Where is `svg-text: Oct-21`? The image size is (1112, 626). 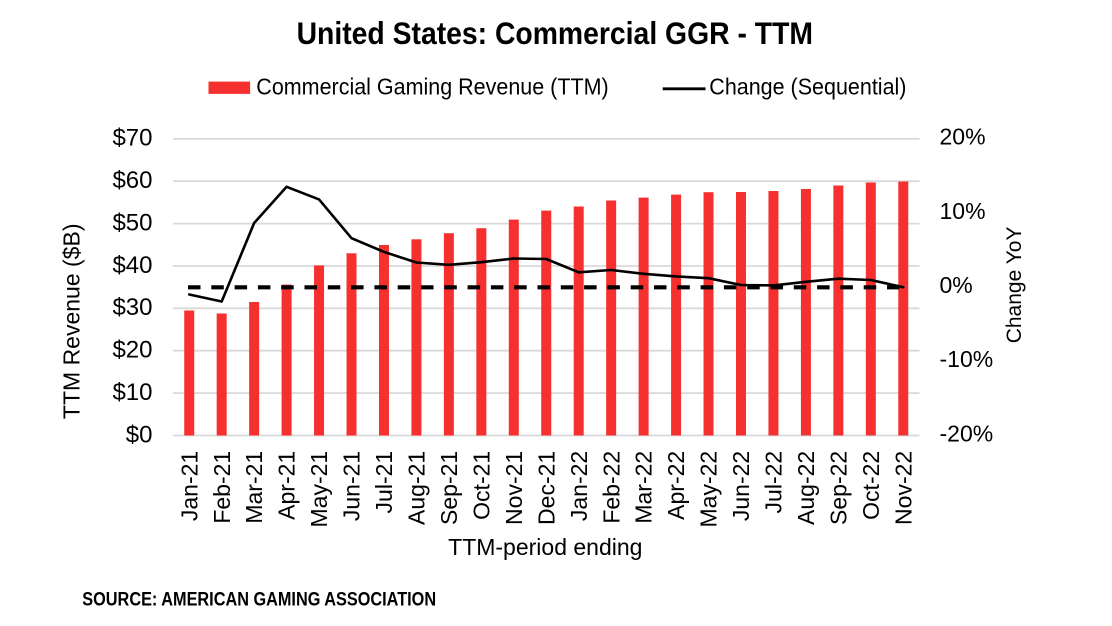 svg-text: Oct-21 is located at coordinates (481, 485).